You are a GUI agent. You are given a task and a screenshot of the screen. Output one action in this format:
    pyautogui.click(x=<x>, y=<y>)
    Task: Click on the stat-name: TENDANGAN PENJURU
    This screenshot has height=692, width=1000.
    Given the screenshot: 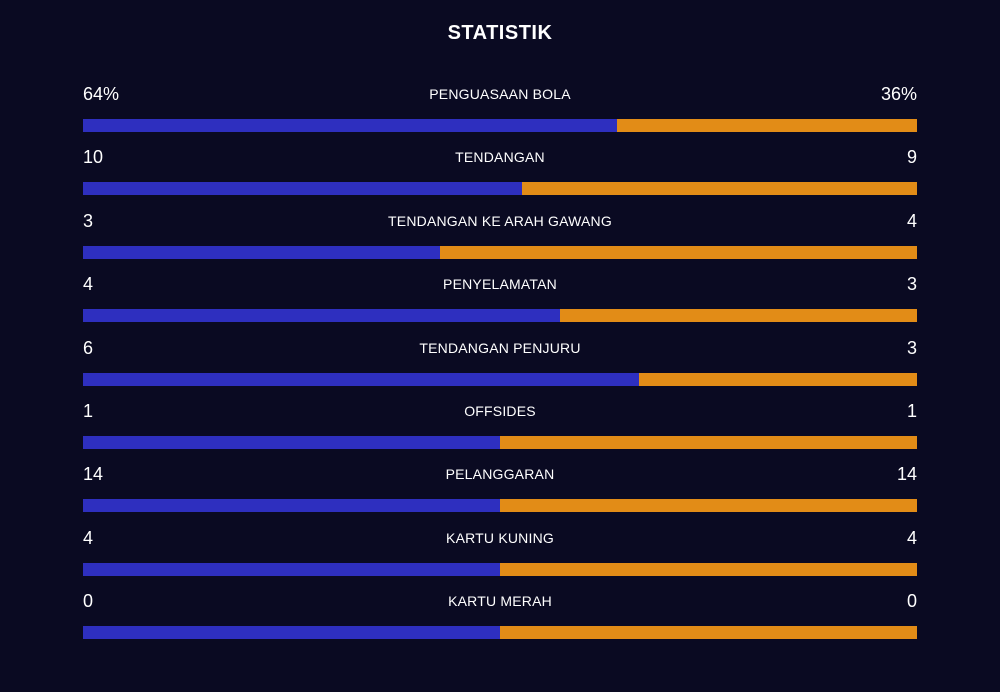 What is the action you would take?
    pyautogui.click(x=500, y=347)
    